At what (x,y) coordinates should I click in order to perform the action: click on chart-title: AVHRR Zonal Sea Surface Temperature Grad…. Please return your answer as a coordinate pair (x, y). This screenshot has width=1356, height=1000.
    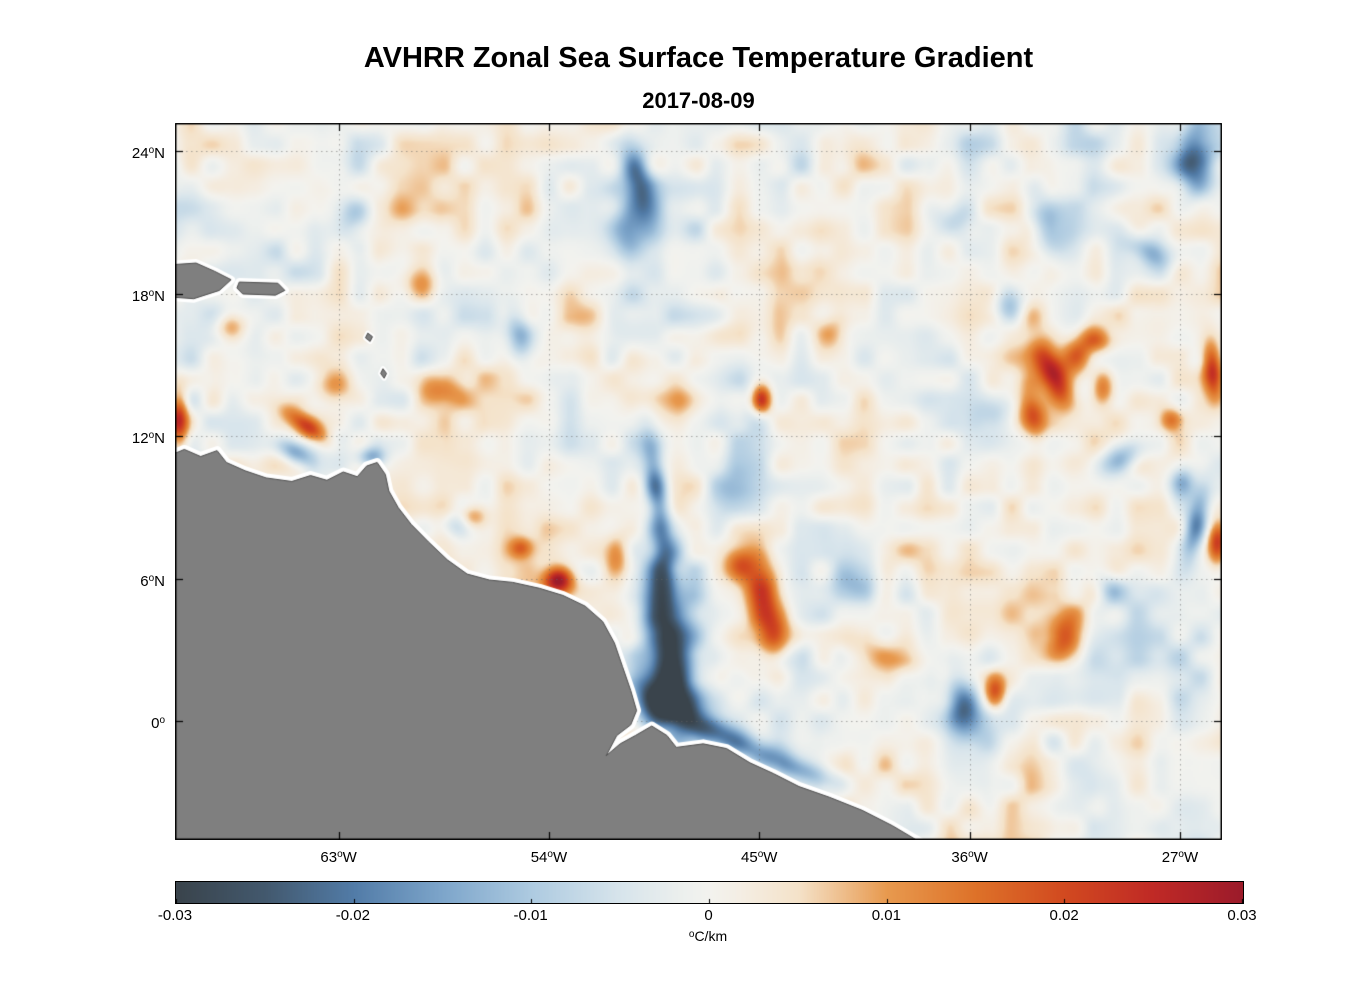
    Looking at the image, I should click on (698, 58).